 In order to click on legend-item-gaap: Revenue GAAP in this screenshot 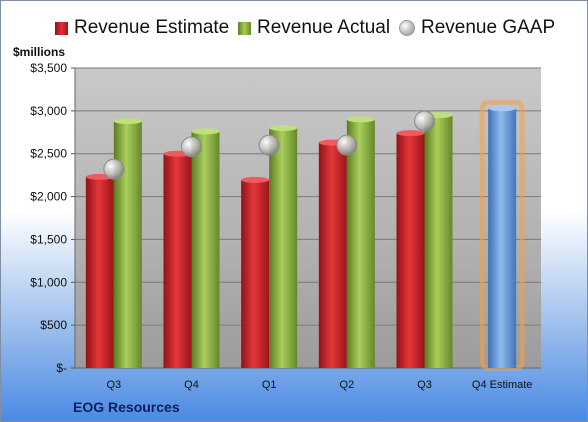, I will do `click(477, 28)`.